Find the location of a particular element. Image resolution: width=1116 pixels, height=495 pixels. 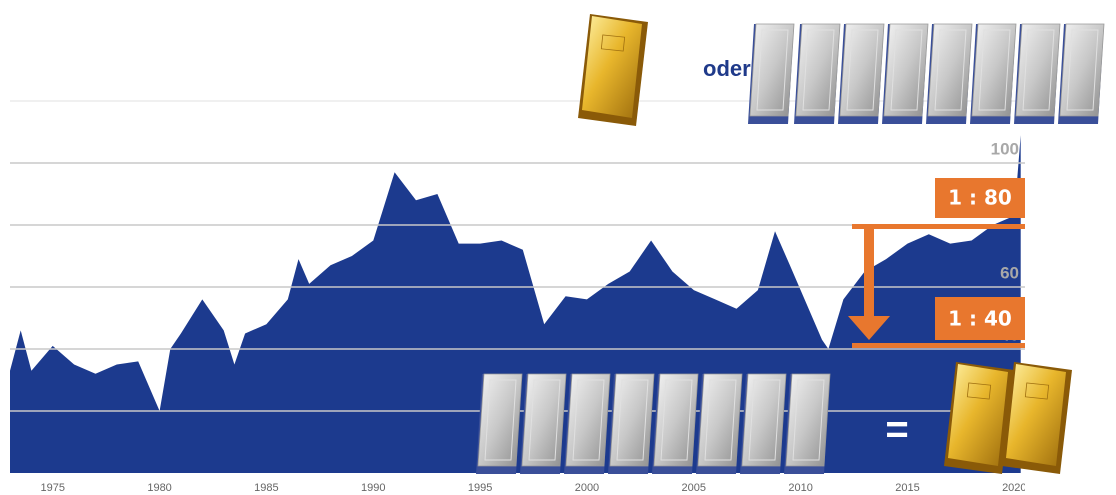

y-tick-label: 60 is located at coordinates (1009, 272).